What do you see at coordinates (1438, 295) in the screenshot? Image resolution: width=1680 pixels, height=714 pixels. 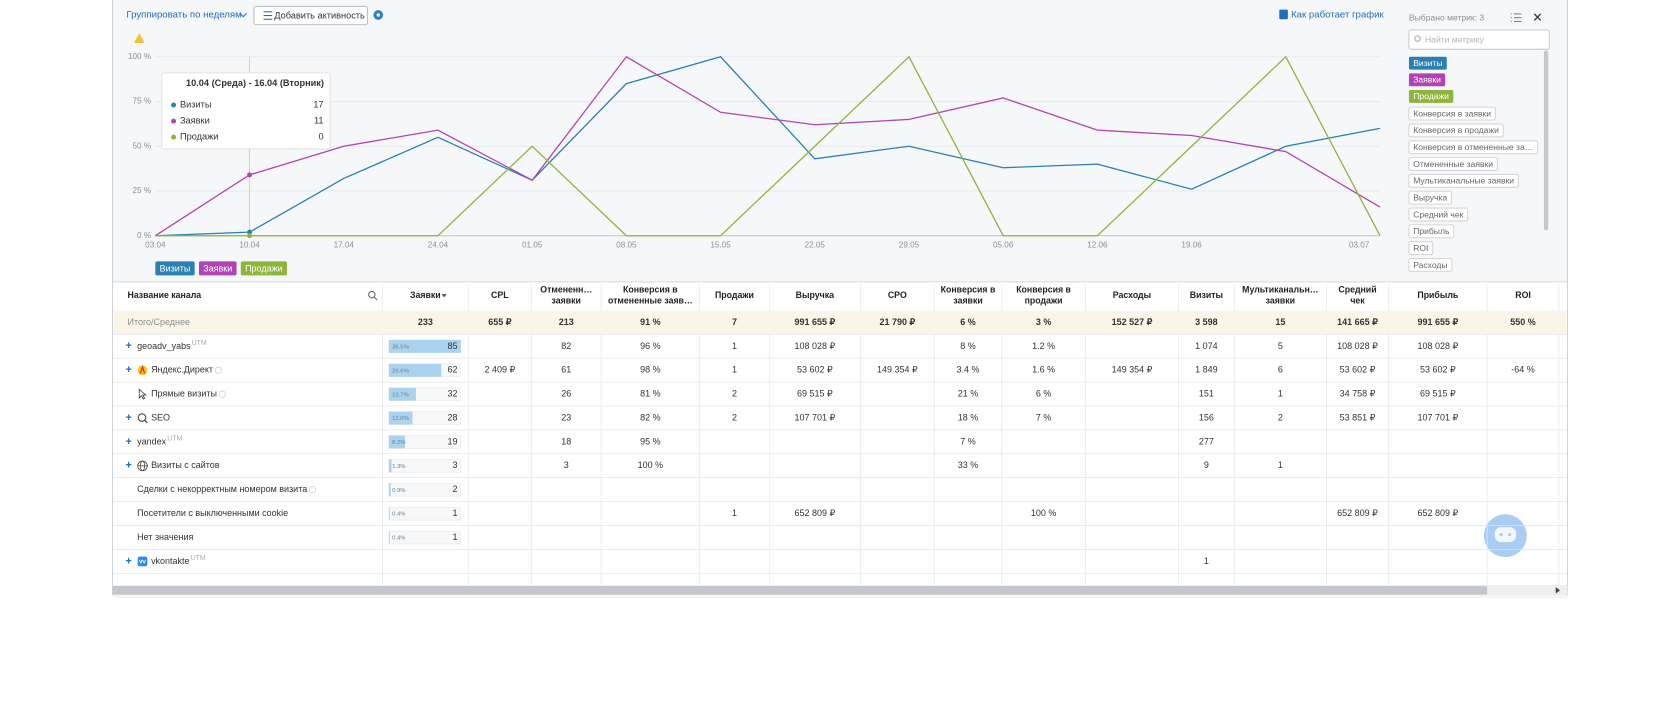 I see `column-header: Прибыль` at bounding box center [1438, 295].